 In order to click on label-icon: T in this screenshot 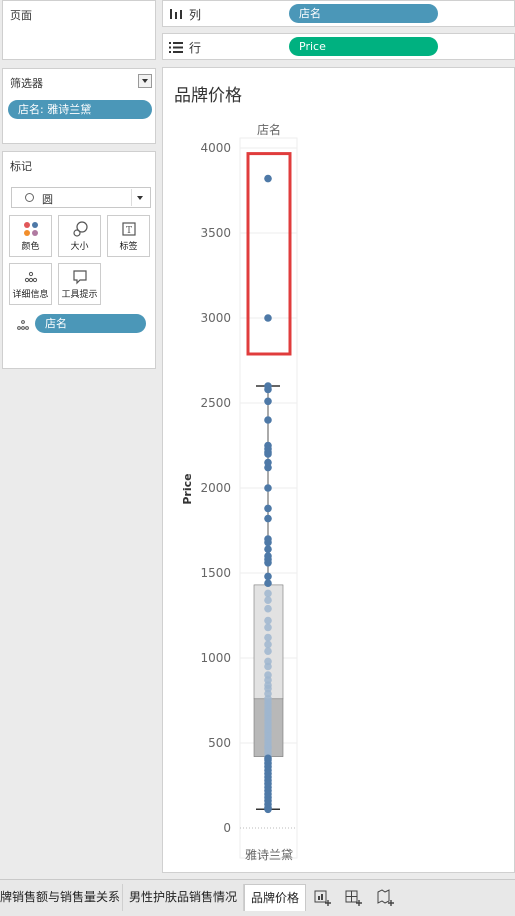, I will do `click(129, 229)`.